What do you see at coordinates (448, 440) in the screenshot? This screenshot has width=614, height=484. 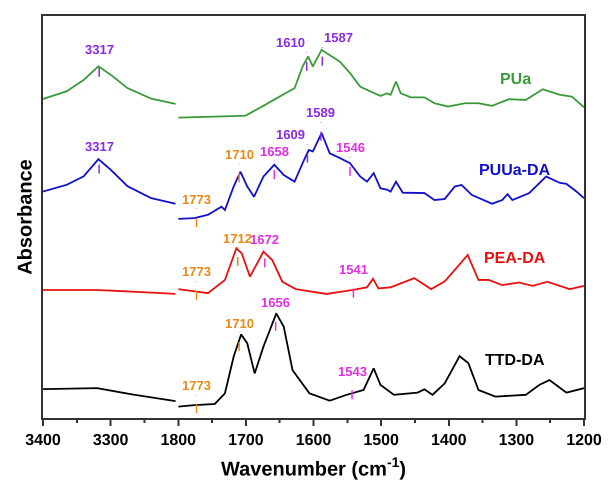 I see `x-tick-label: 1400` at bounding box center [448, 440].